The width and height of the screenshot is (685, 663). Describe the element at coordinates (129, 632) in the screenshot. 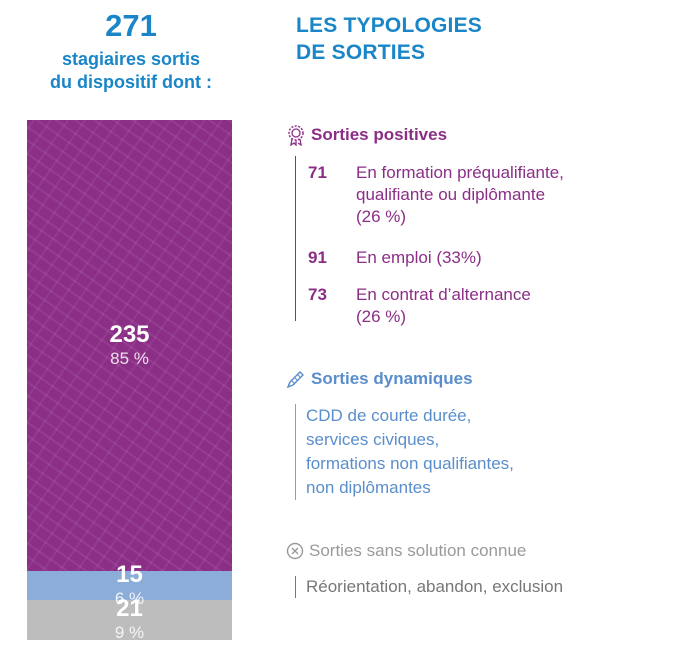

I see `bar-percent-none: 9 %` at that location.